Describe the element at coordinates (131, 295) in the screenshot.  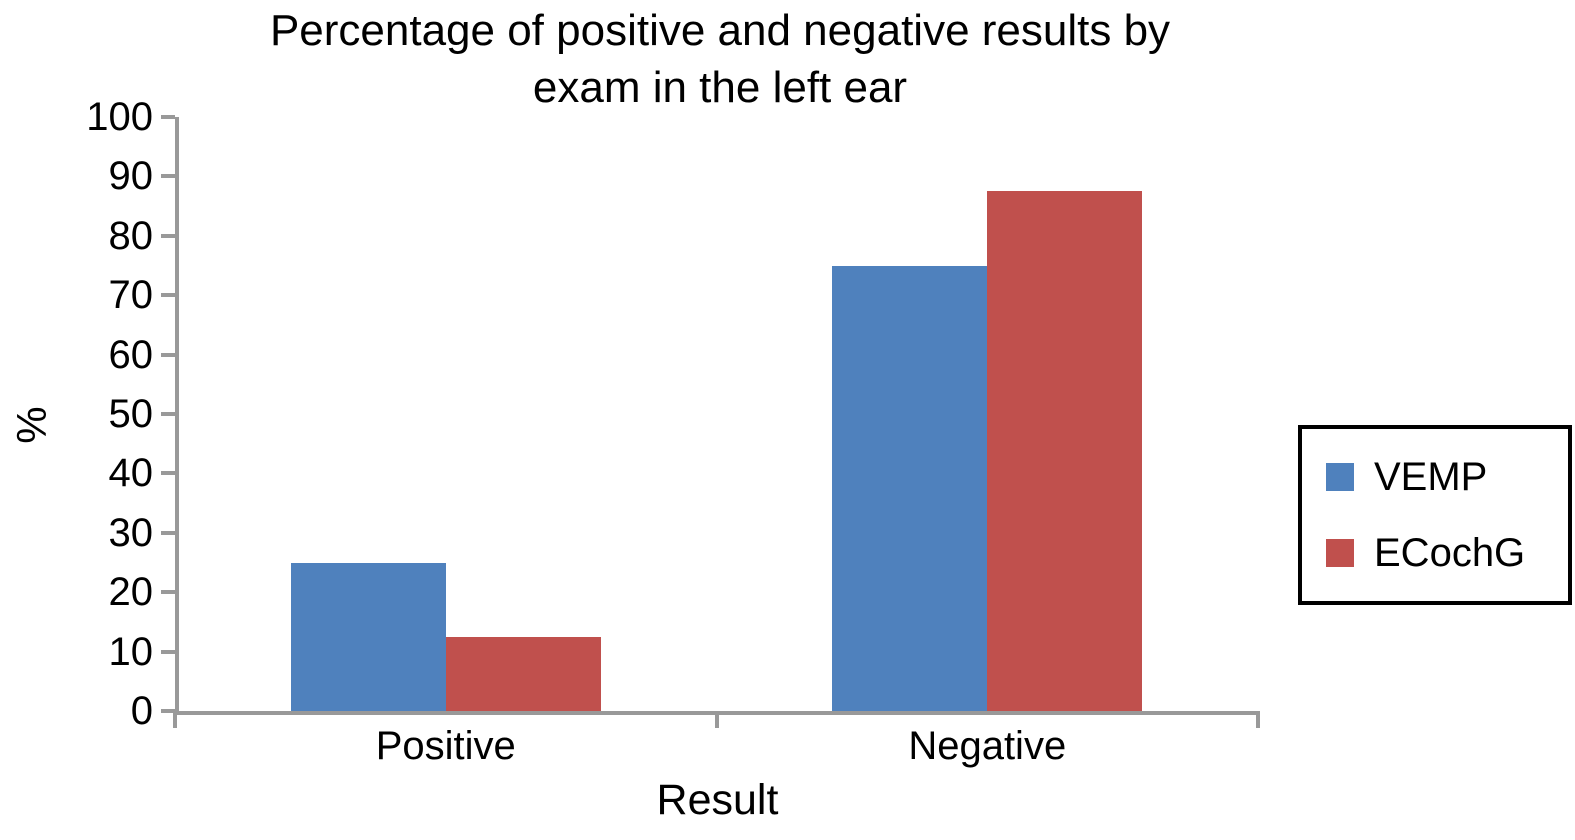
I see `y-tick-label: 70` at that location.